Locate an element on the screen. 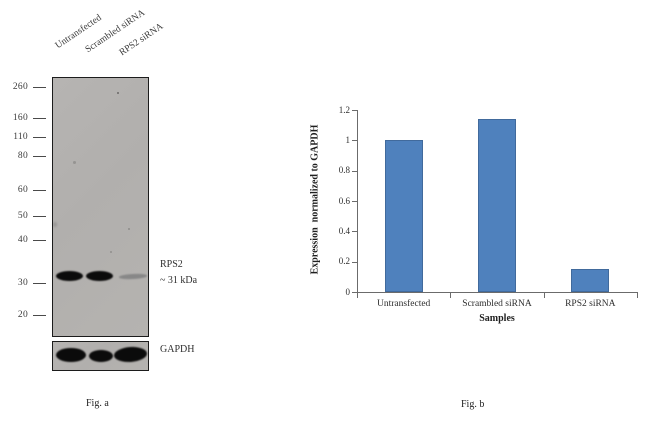 This screenshot has width=650, height=444. mw-marker-110: 110 is located at coordinates (24, 137).